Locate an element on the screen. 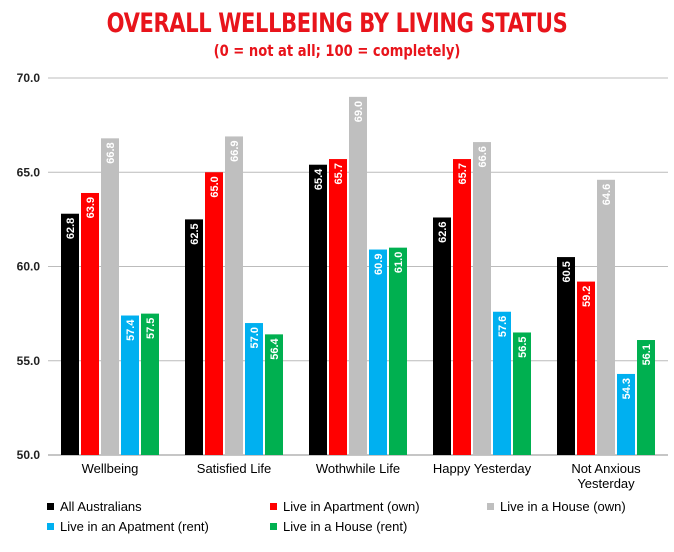  data-label: 57.5 is located at coordinates (151, 328).